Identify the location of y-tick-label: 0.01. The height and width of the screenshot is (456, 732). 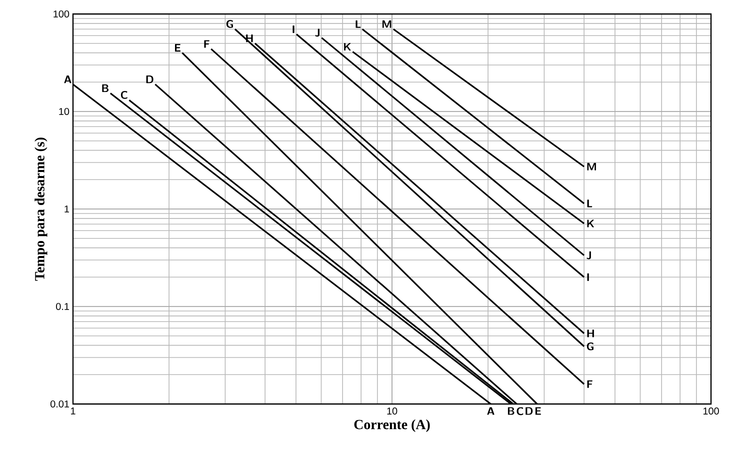
(59, 404).